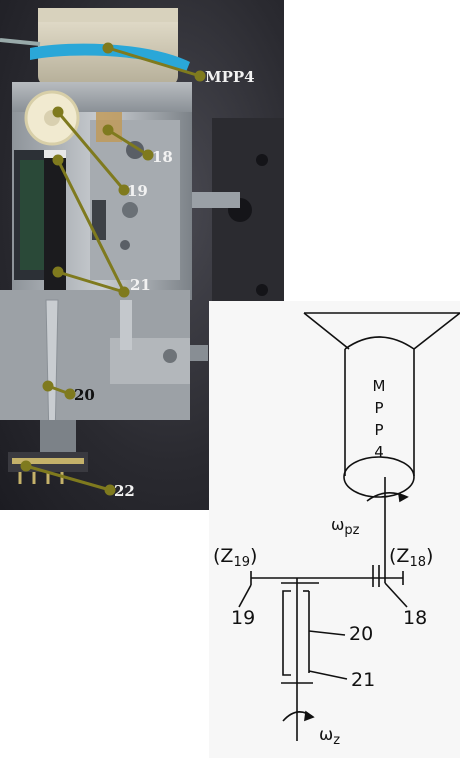 Image resolution: width=460 pixels, height=758 pixels. I want to click on omega-z-symbol: ω, so click(326, 735).